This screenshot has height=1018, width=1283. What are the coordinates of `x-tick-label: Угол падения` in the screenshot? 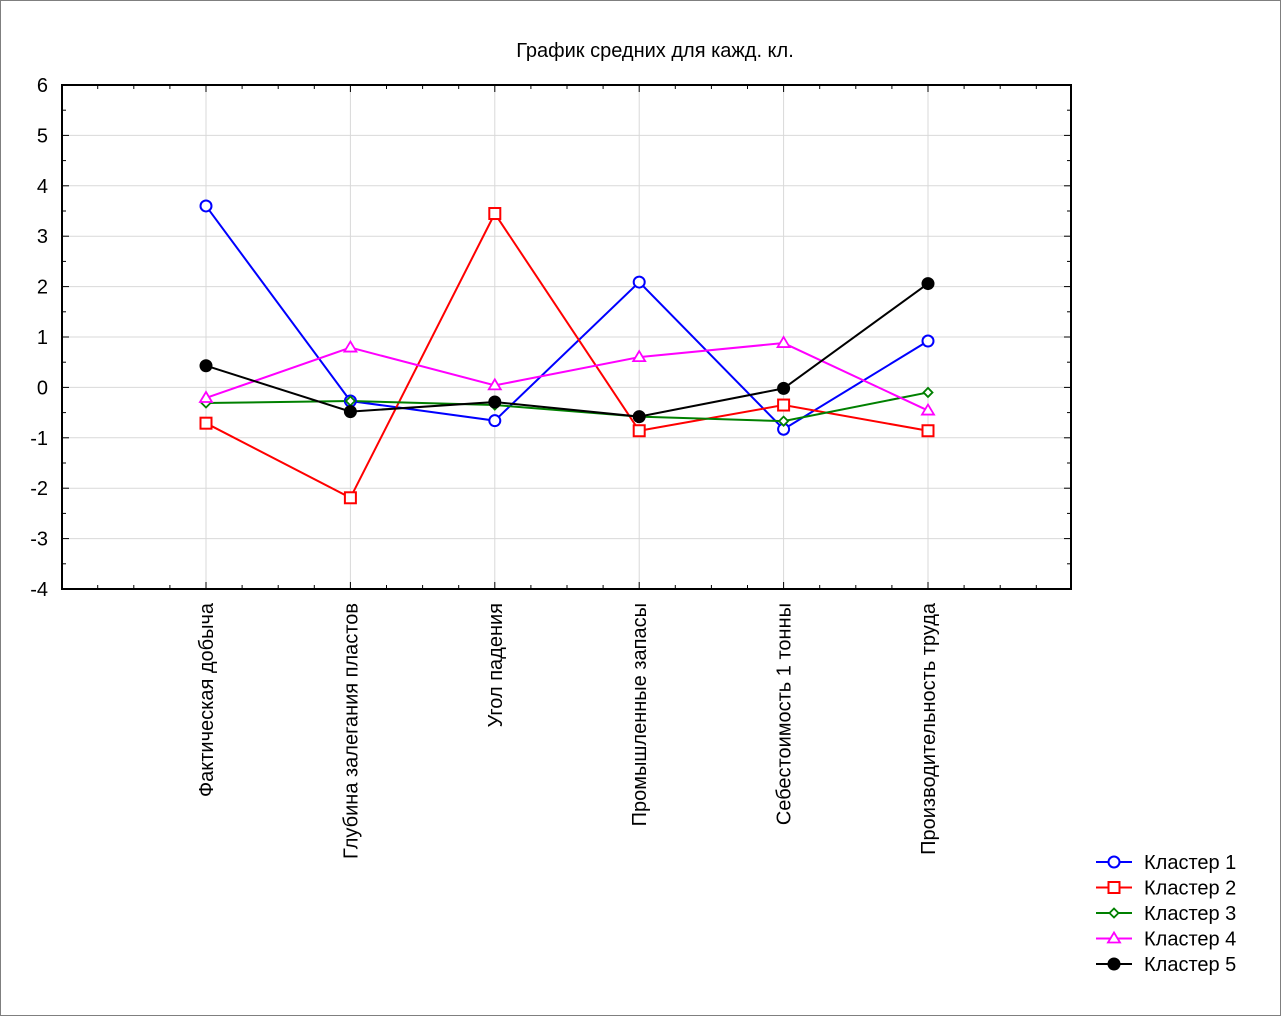 It's located at (496, 665).